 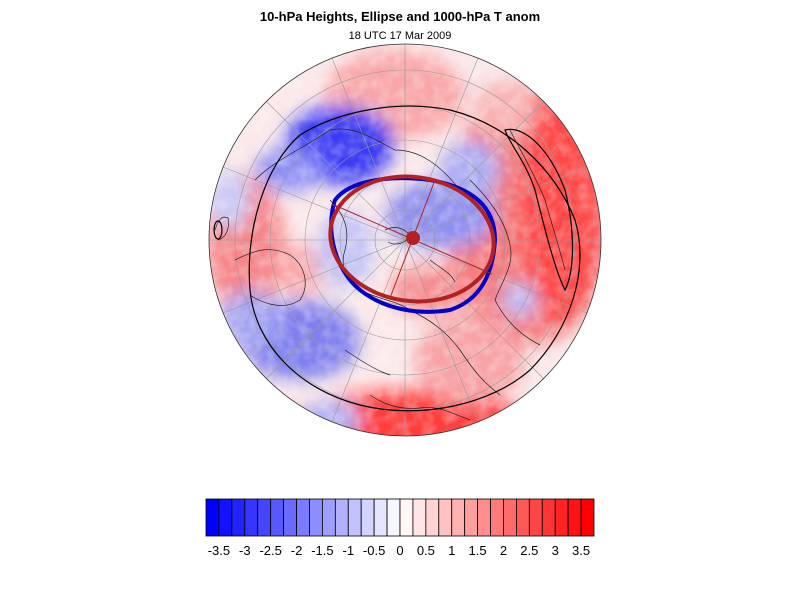 I want to click on colorbar-tick-label: -3.5, so click(x=219, y=550).